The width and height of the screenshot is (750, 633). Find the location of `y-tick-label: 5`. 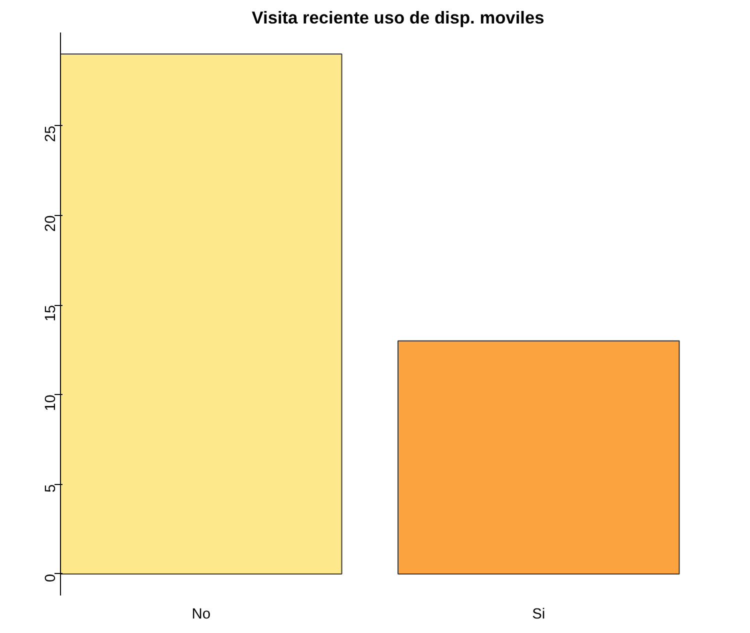

y-tick-label: 5 is located at coordinates (51, 488).